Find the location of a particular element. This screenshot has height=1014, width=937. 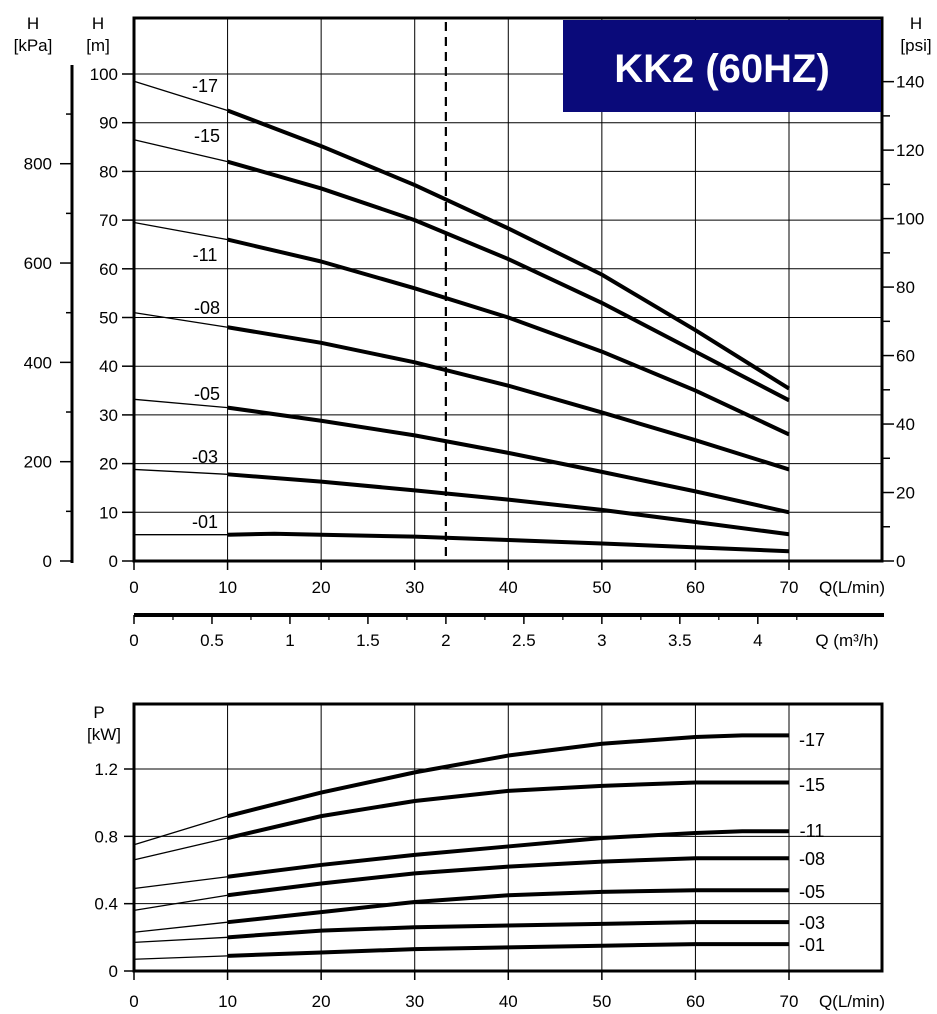

power-curve-label: -03 is located at coordinates (812, 923).